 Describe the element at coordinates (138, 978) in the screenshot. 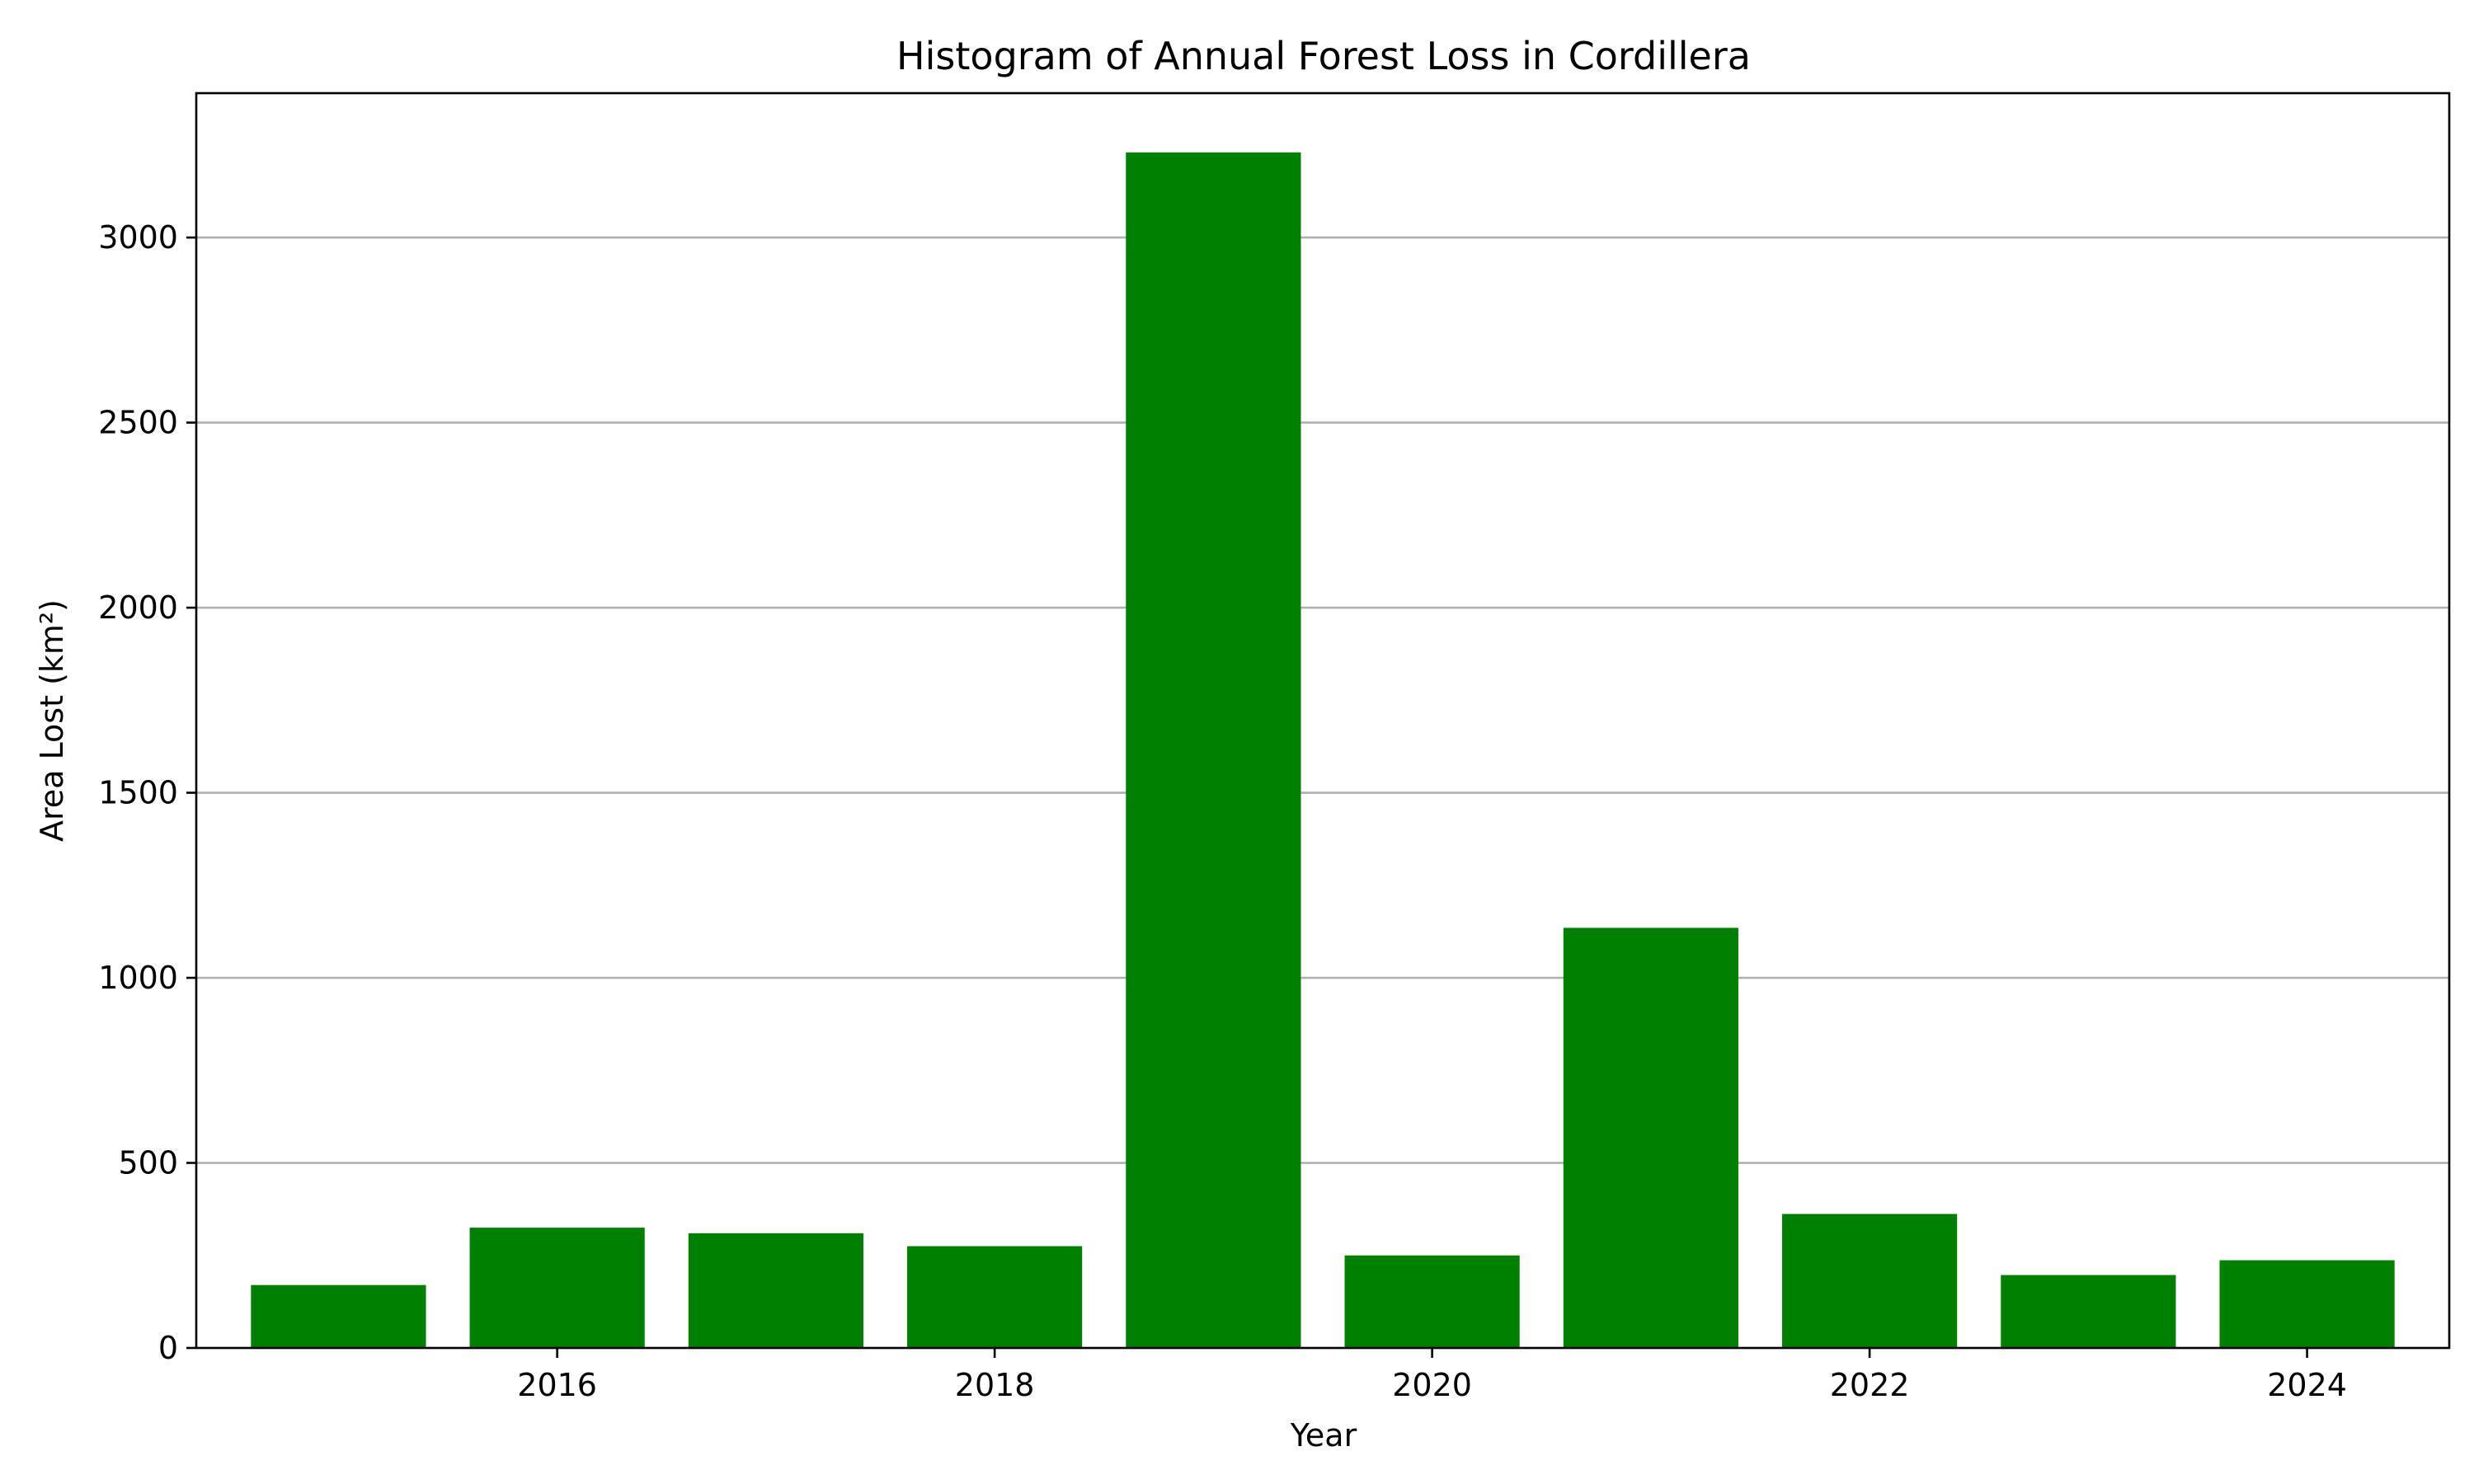

I see `y-tick-label: 1000` at that location.